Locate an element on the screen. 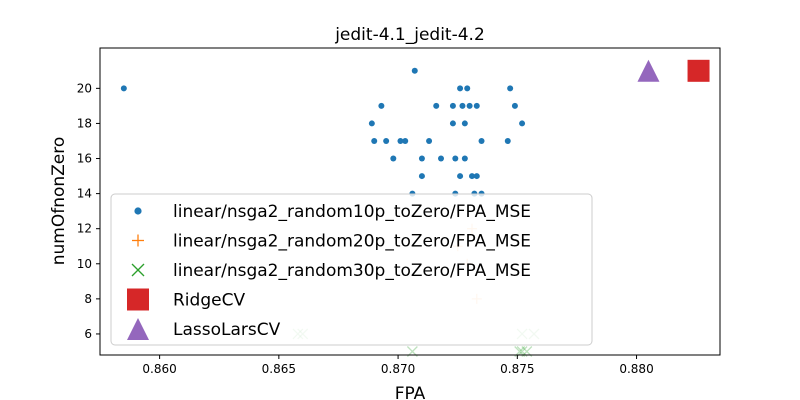 The image size is (800, 400). legend-label: linear/nsga2_random20p_toZero/FPA_MSE is located at coordinates (352, 242).